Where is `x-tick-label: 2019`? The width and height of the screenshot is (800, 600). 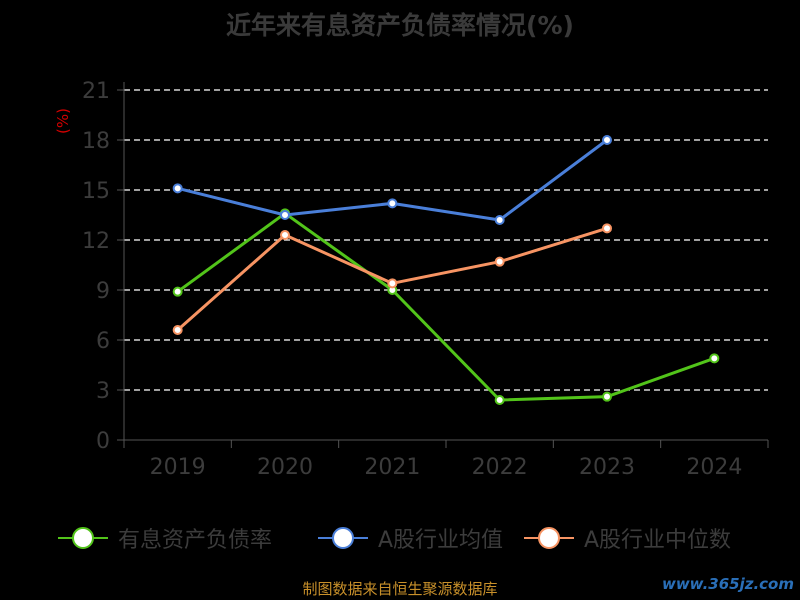
x-tick-label: 2019 is located at coordinates (178, 467).